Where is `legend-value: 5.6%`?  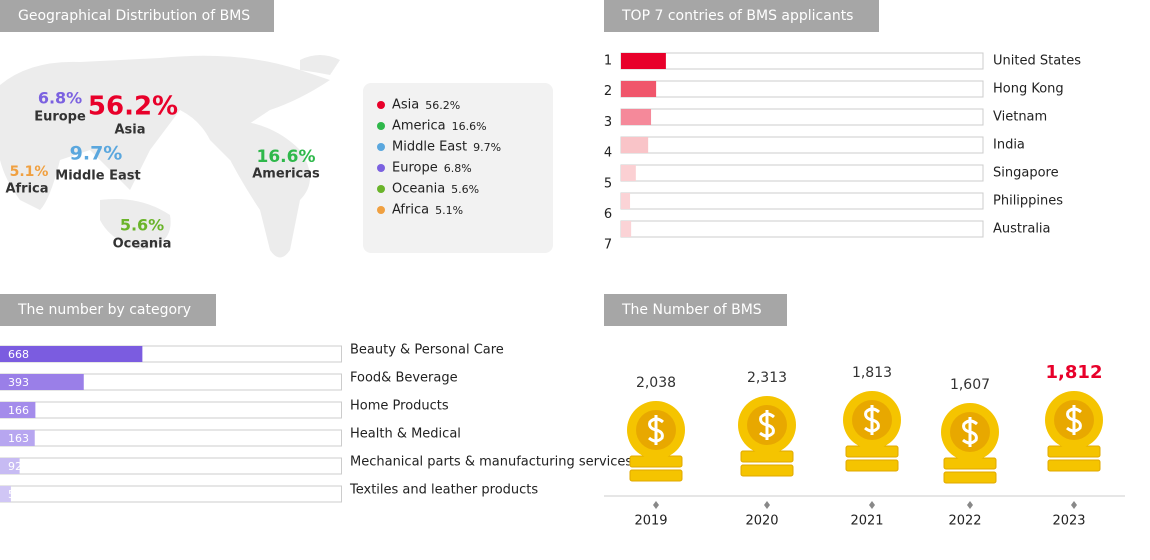 legend-value: 5.6% is located at coordinates (465, 189).